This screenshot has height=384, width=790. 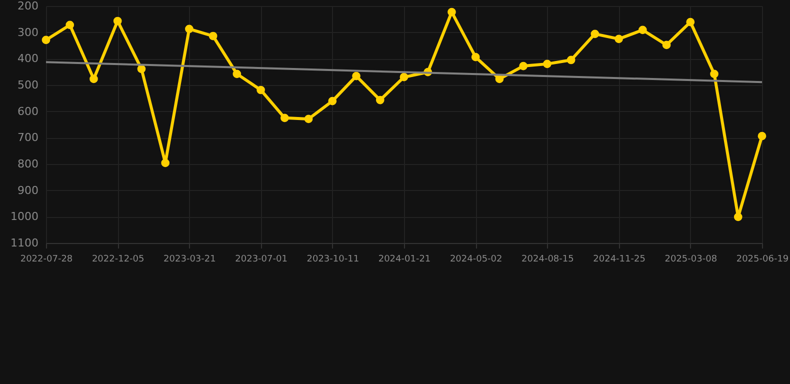 What do you see at coordinates (28, 6) in the screenshot?
I see `y-tick-label: 200` at bounding box center [28, 6].